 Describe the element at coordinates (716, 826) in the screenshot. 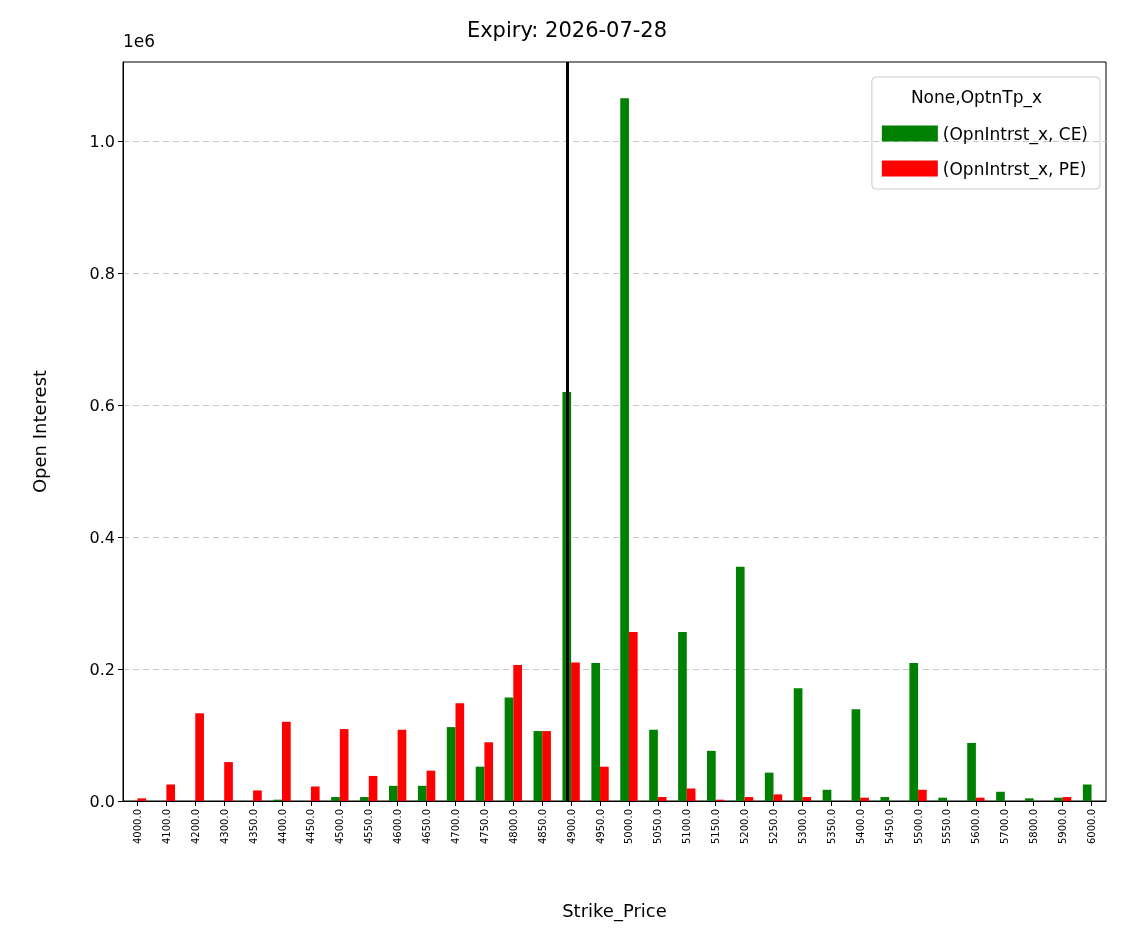

I see `x-tick-label: 5150.0` at that location.